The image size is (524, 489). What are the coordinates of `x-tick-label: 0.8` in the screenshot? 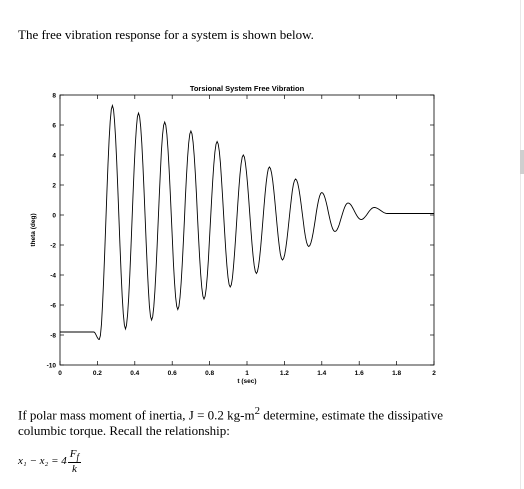 It's located at (209, 373).